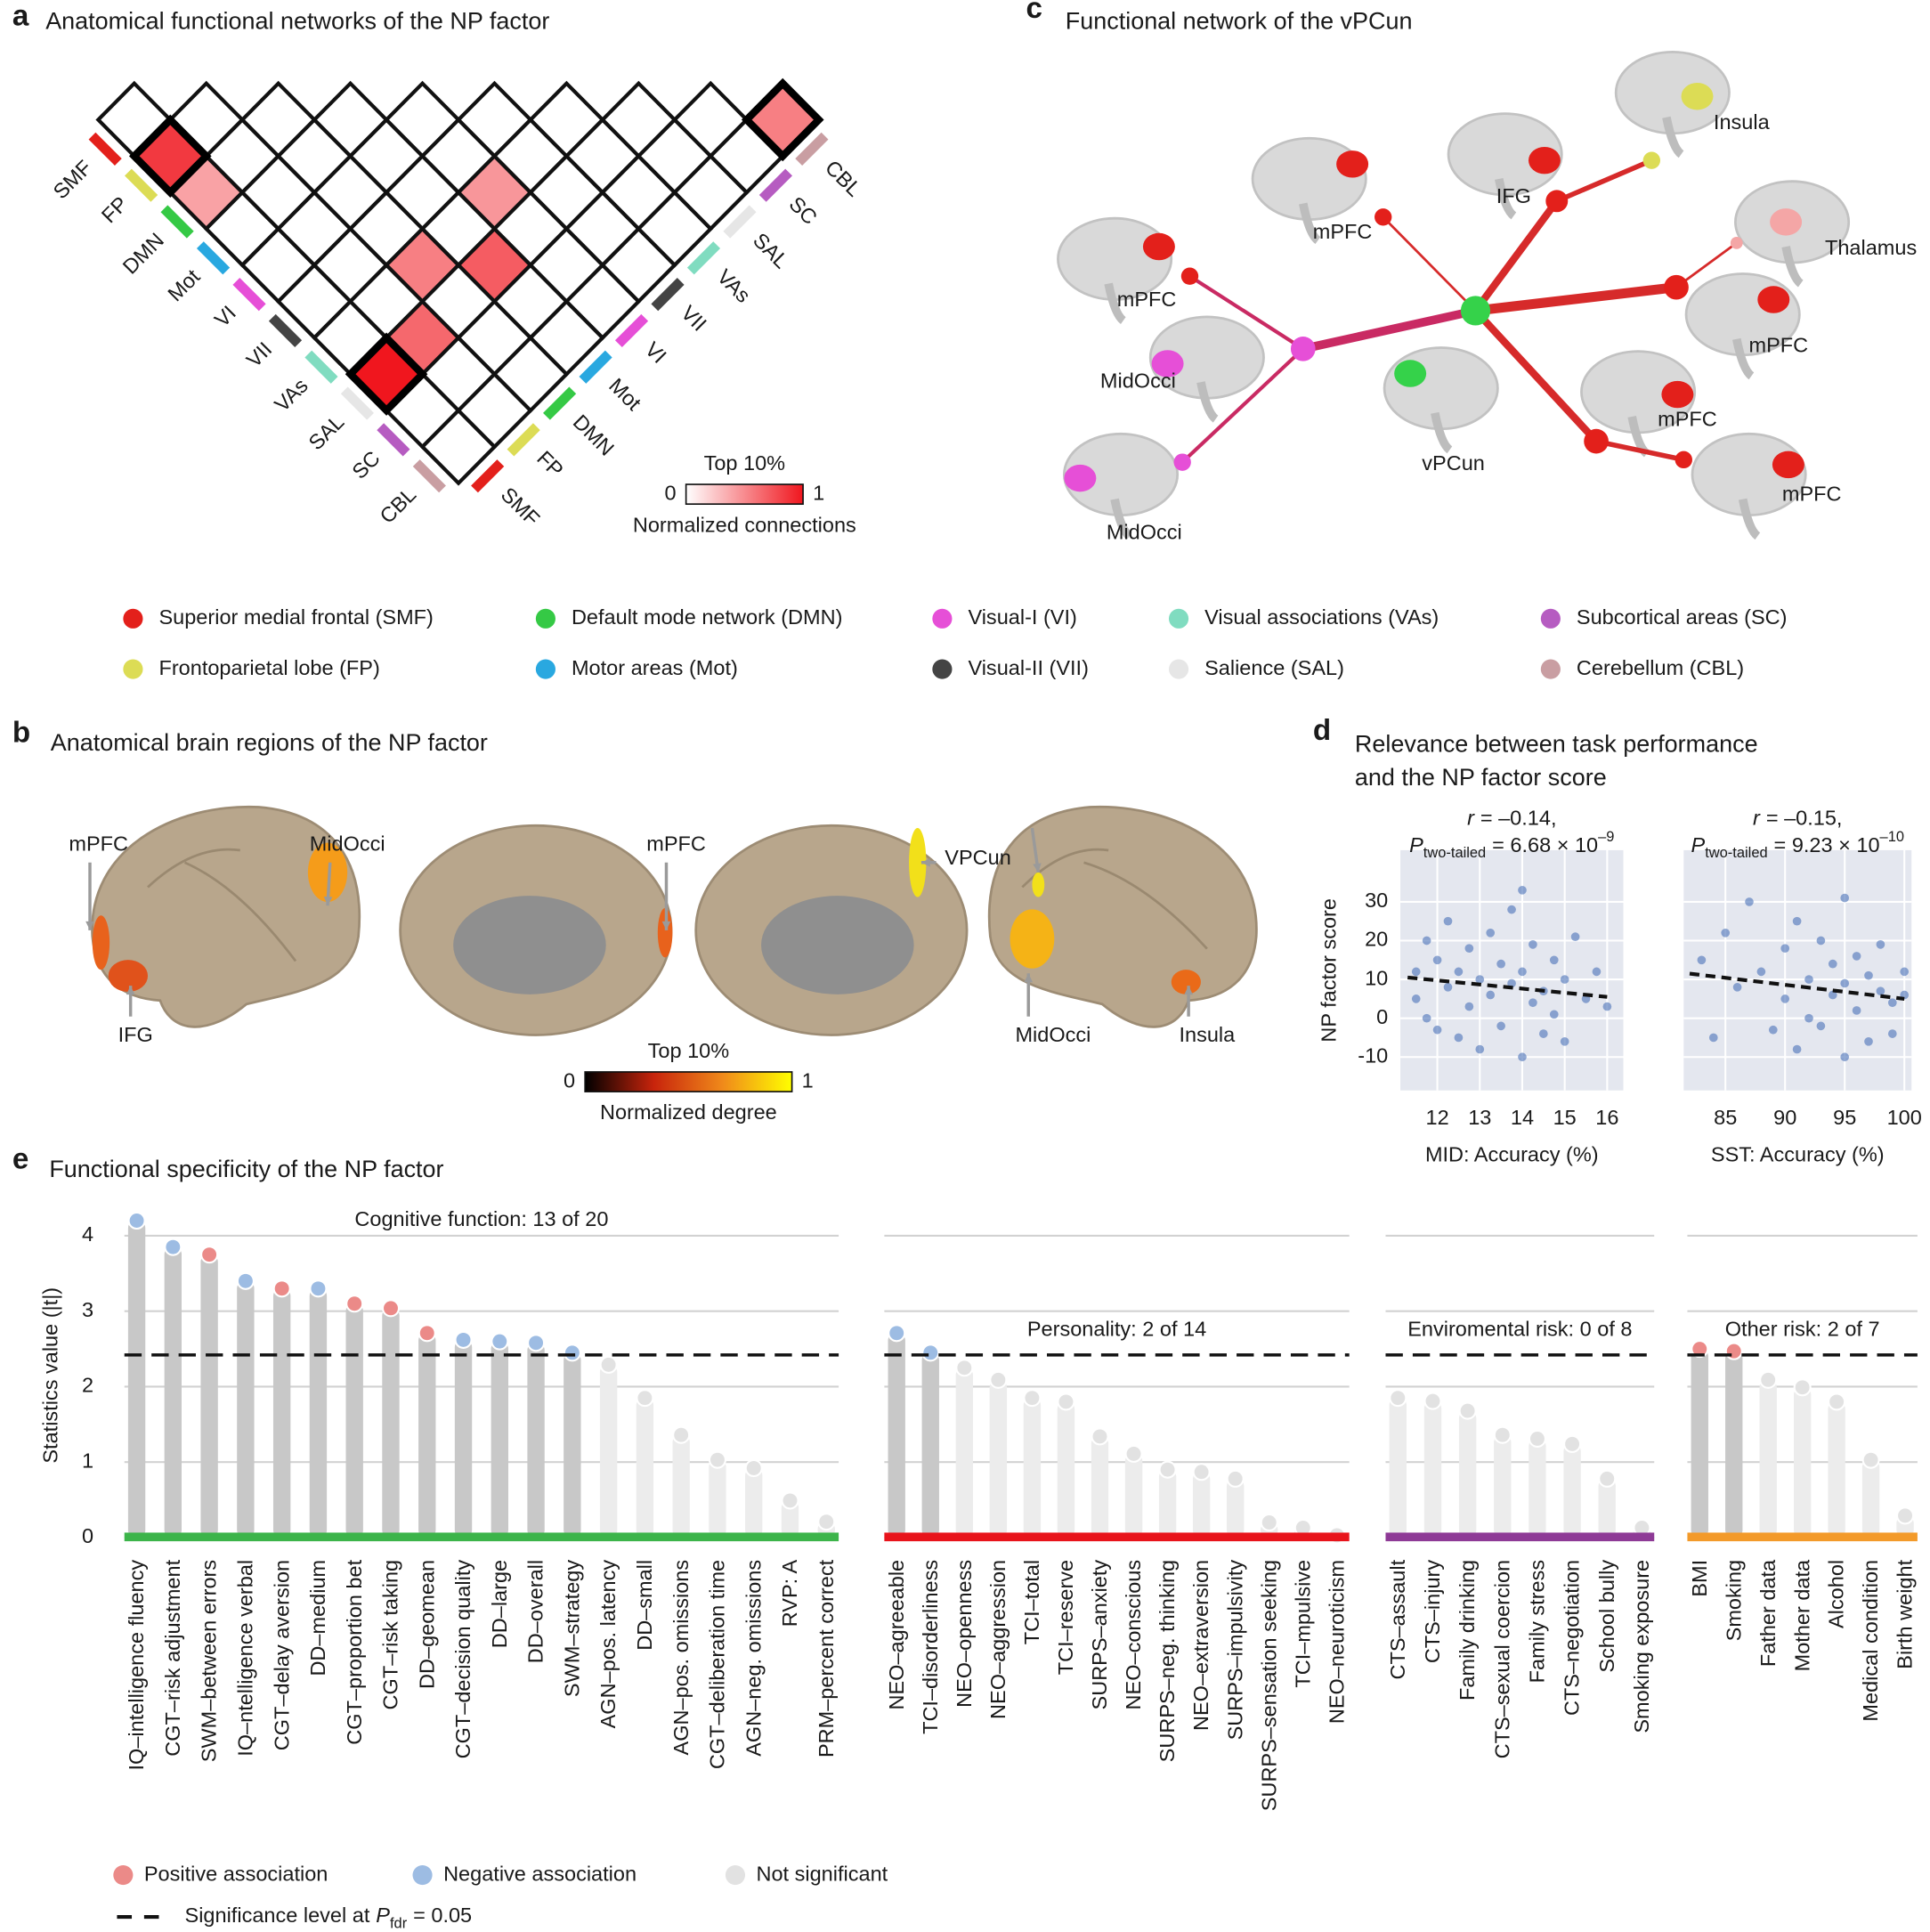 This screenshot has height=1932, width=1930. What do you see at coordinates (520, 507) in the screenshot?
I see `network-label: SMF` at bounding box center [520, 507].